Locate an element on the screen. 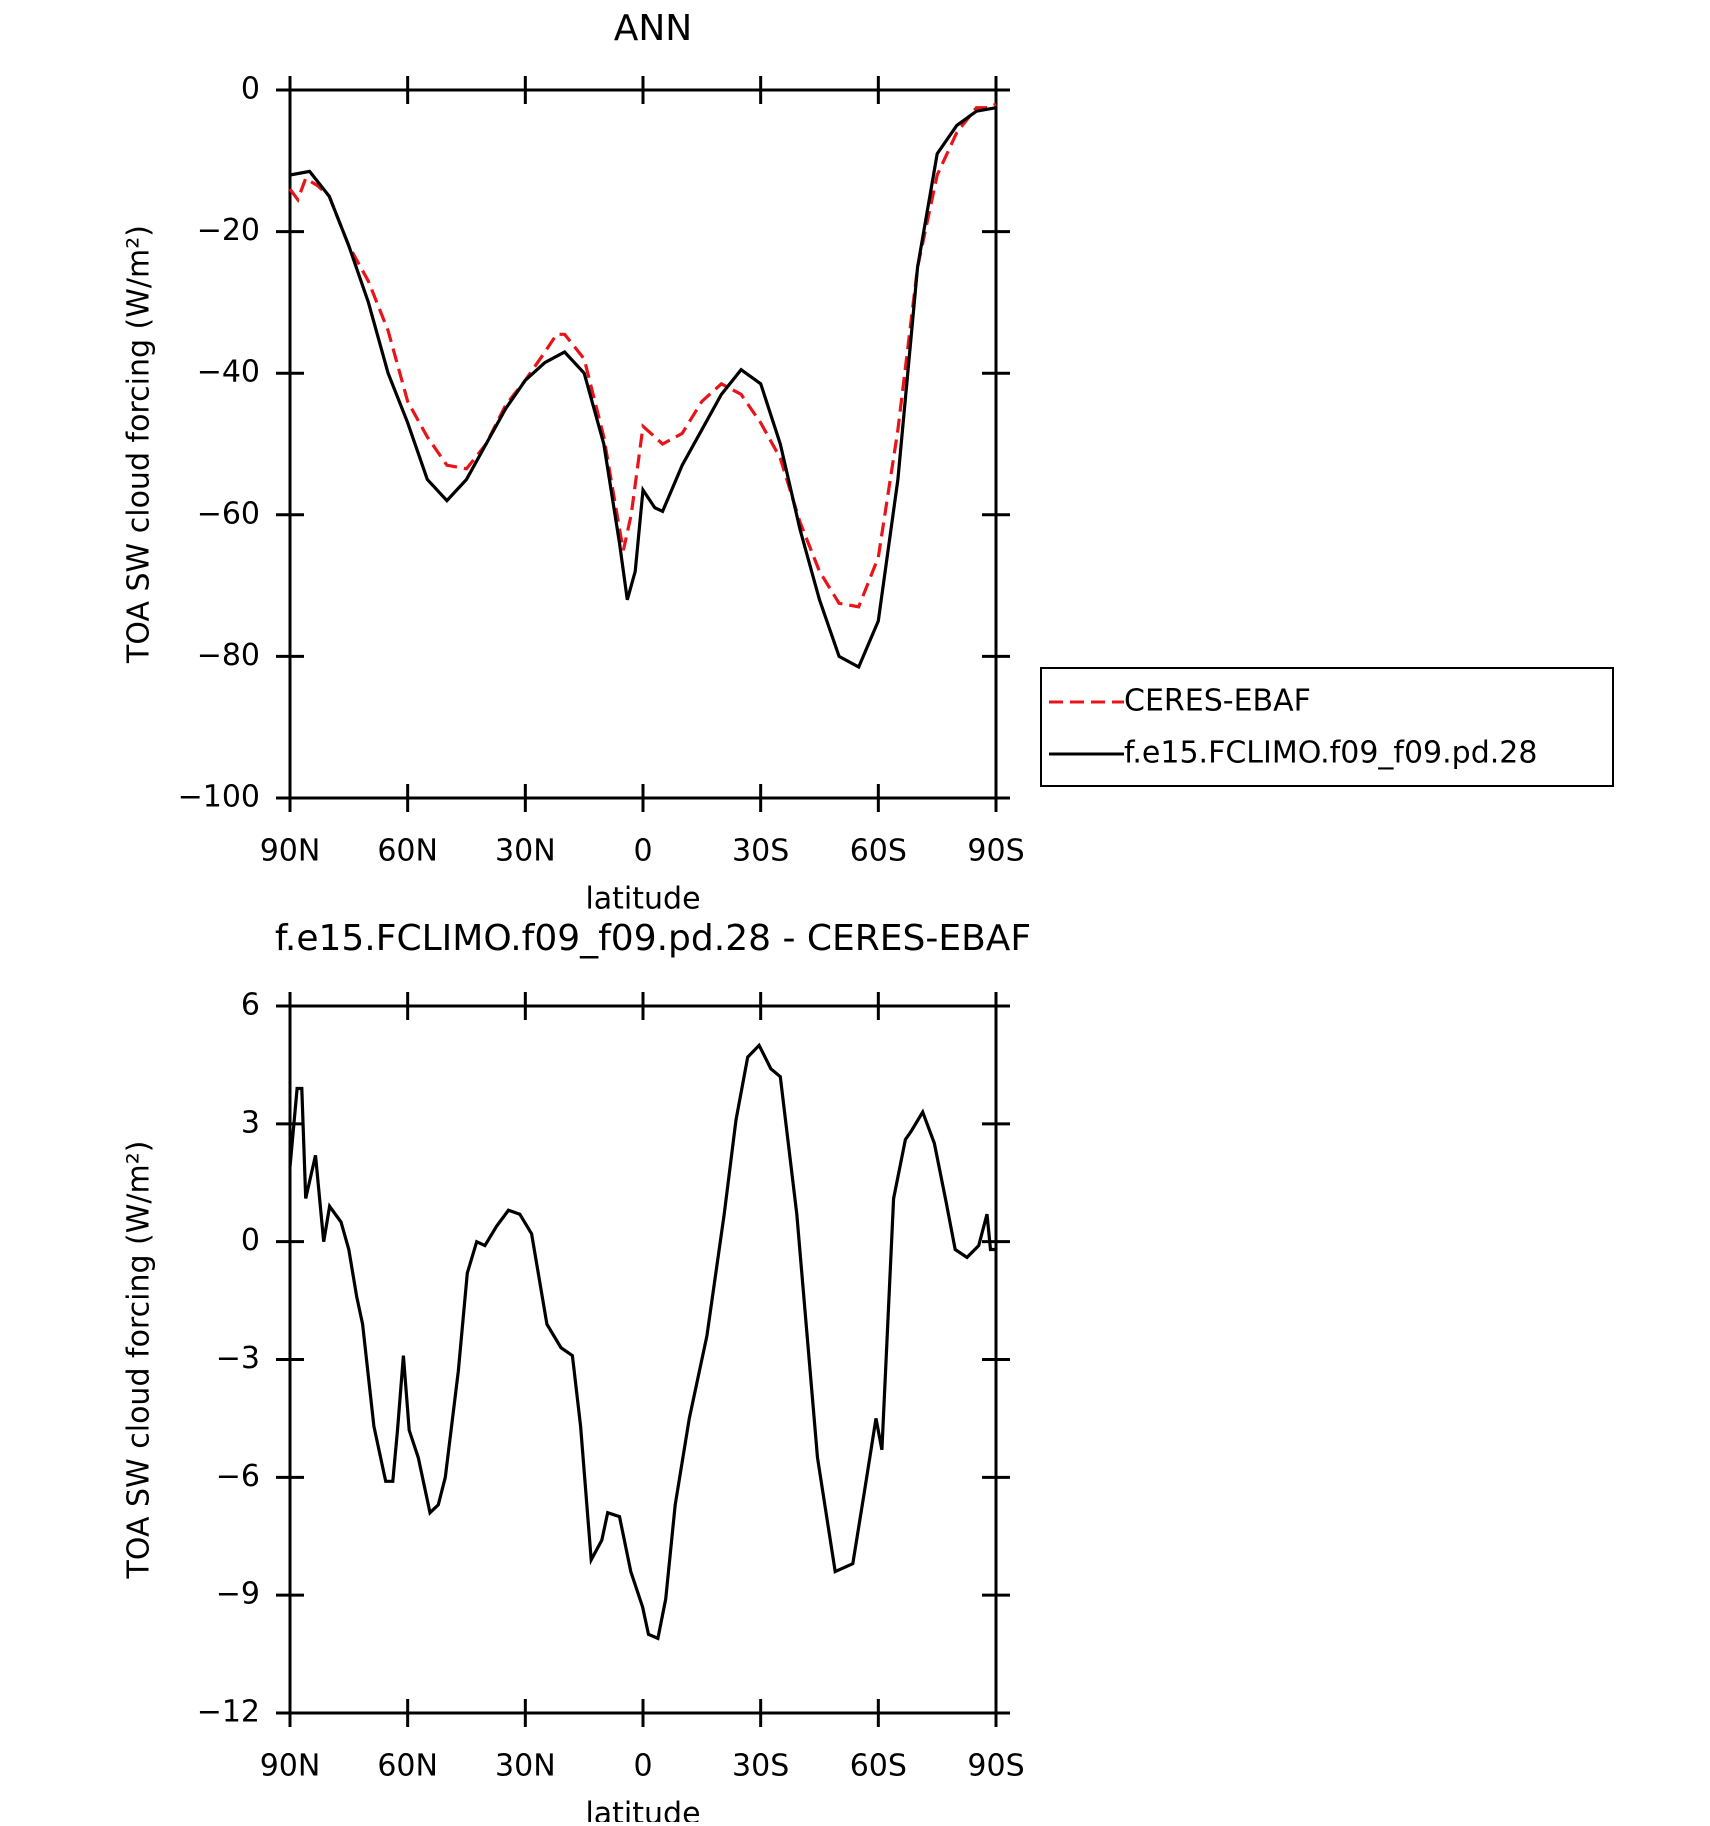 Image resolution: width=1710 pixels, height=1826 pixels. y-tick-label: −3 is located at coordinates (238, 1358).